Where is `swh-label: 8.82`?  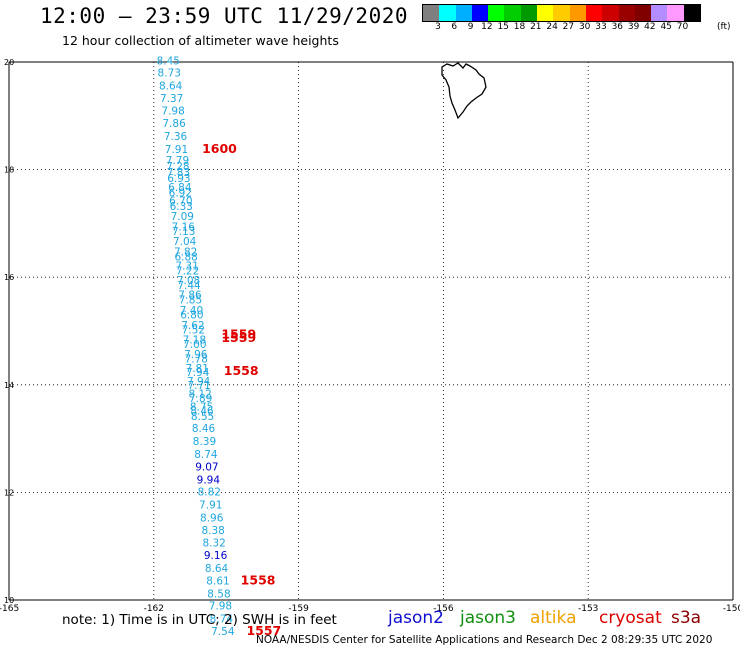 swh-label: 8.82 is located at coordinates (209, 493).